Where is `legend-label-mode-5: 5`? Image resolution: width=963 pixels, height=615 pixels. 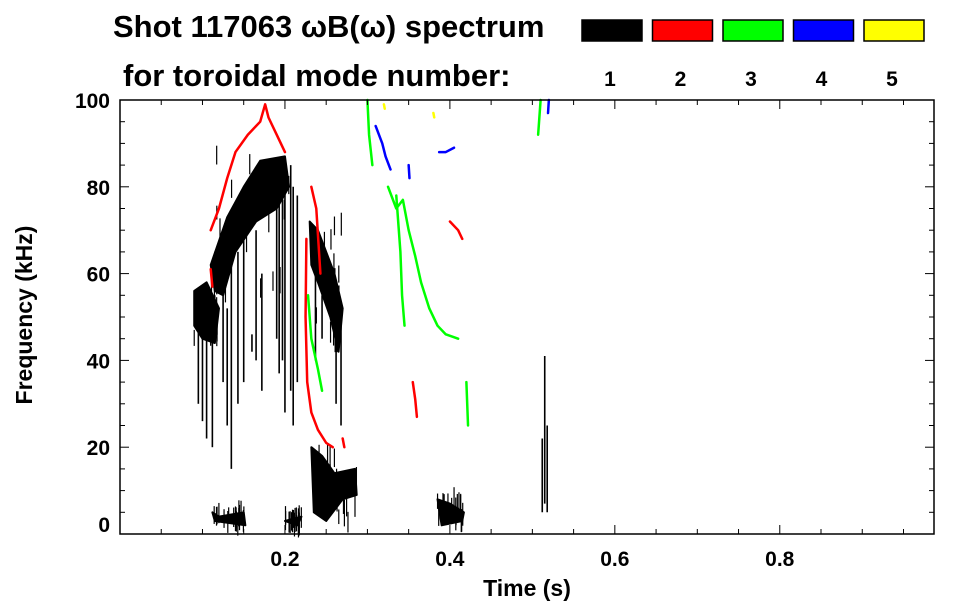
legend-label-mode-5: 5 is located at coordinates (892, 79).